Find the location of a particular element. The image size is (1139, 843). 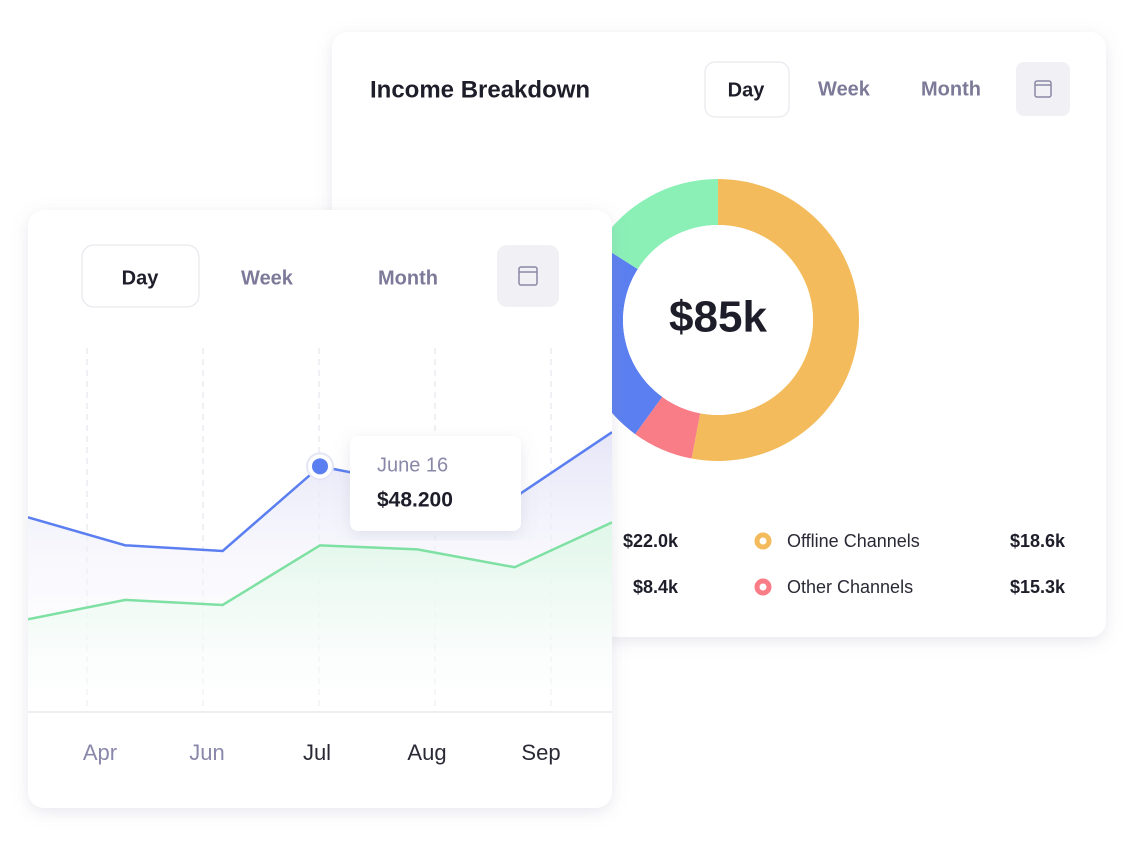

donut-center-label: $85k is located at coordinates (718, 317).